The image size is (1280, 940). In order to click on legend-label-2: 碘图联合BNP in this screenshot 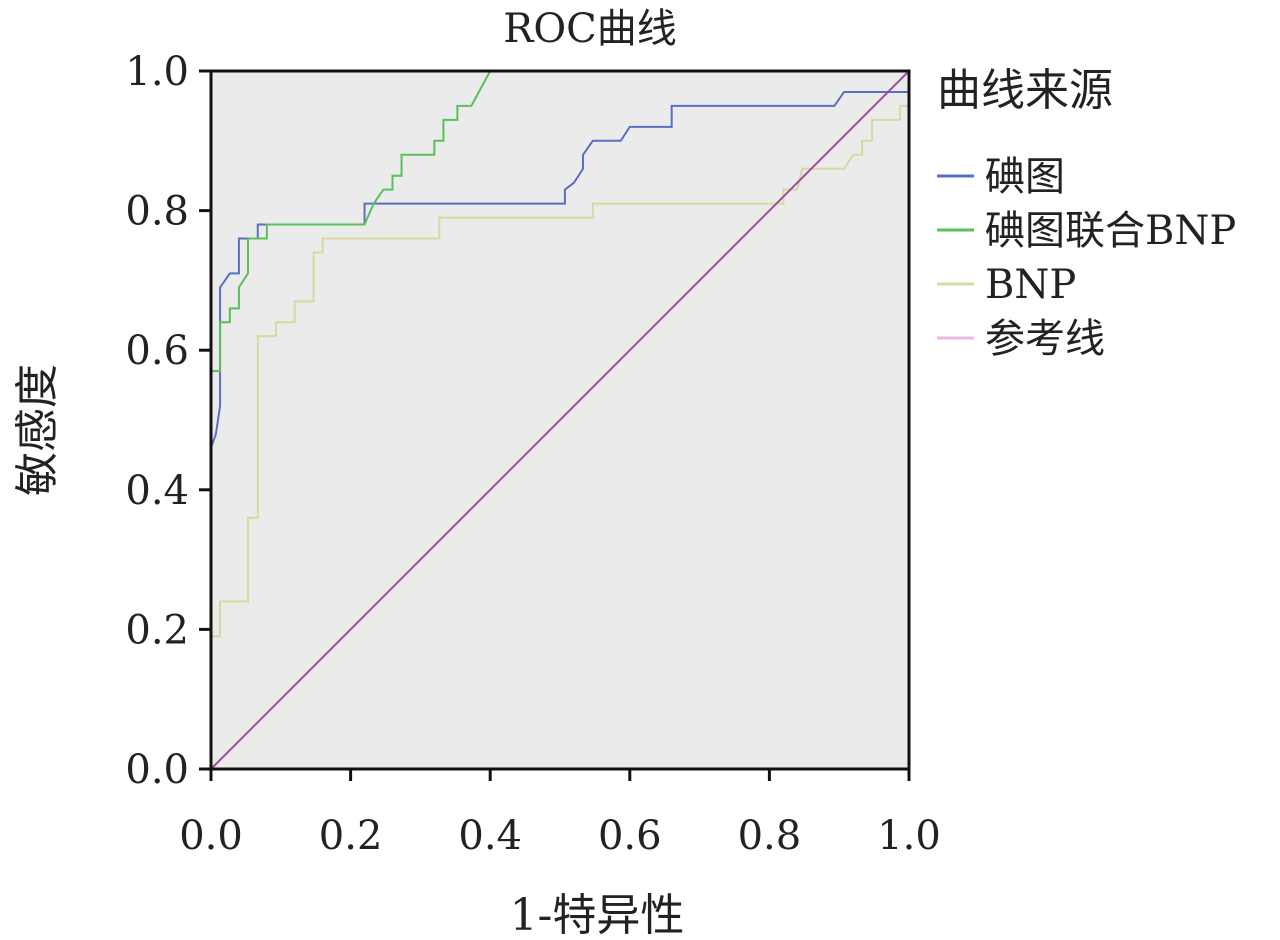, I will do `click(1110, 231)`.